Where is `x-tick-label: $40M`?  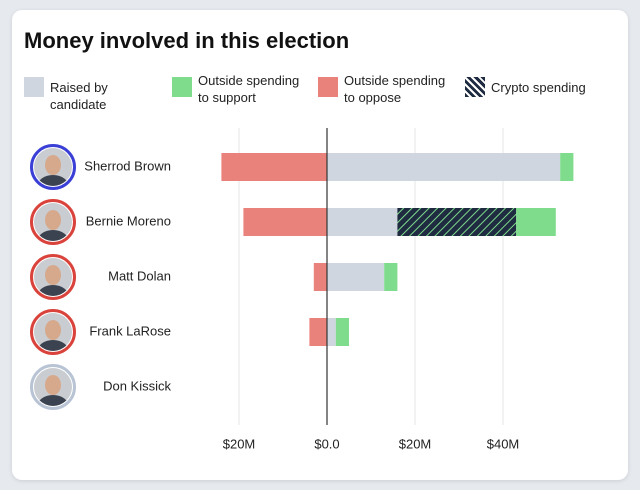
x-tick-label: $40M is located at coordinates (503, 443).